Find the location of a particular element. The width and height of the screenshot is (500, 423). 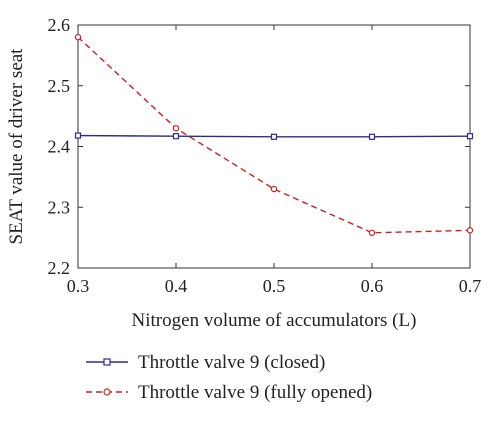

y-tick-label: 2.2 is located at coordinates (59, 268).